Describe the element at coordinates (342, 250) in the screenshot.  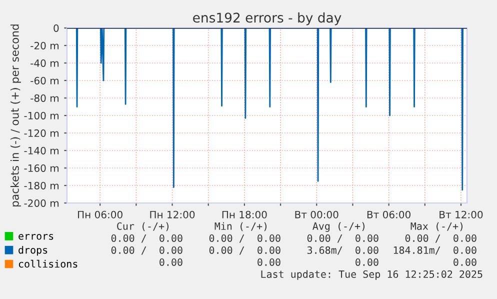
I see `text: 3.68m/ 0.00` at that location.